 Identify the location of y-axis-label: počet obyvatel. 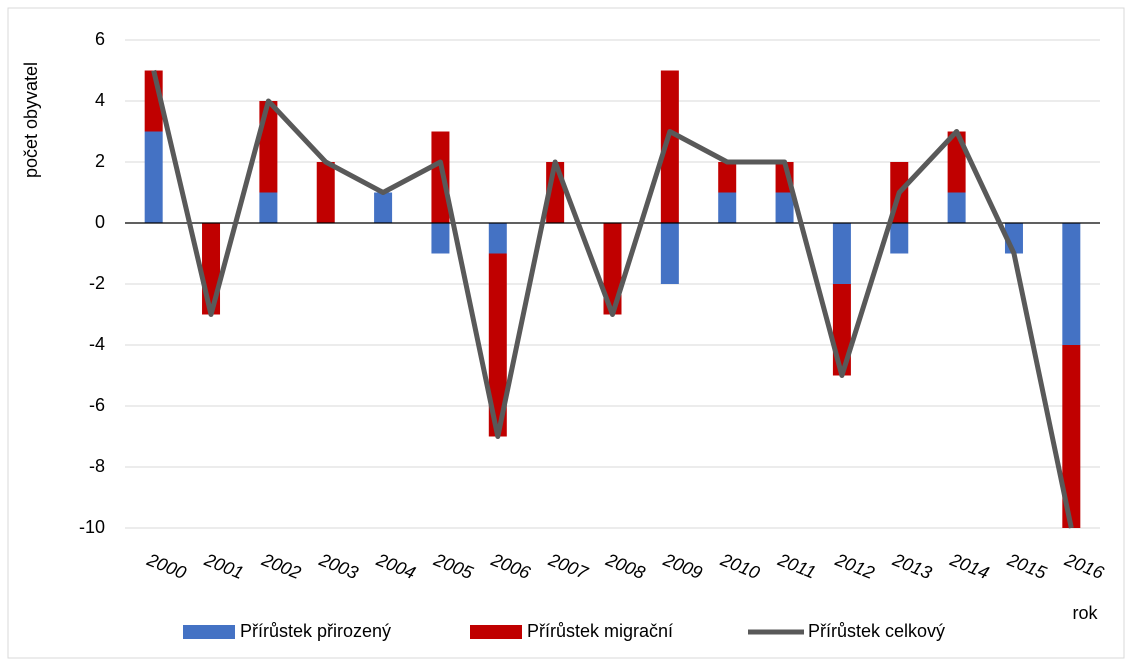
(31, 120).